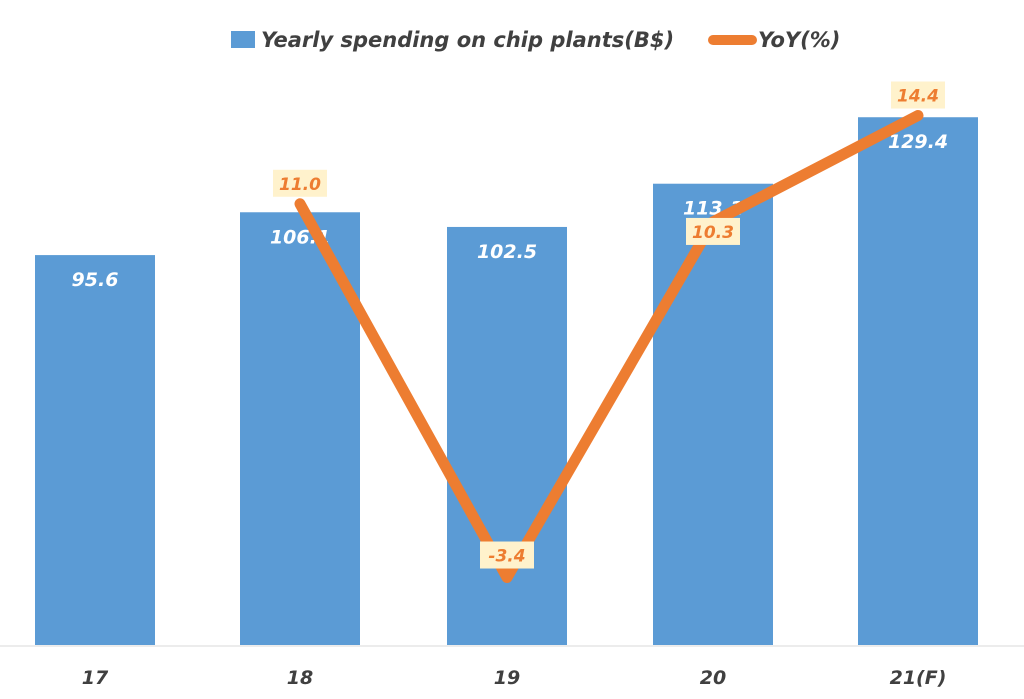  Describe the element at coordinates (713, 678) in the screenshot. I see `x-tick-label: 20` at that location.